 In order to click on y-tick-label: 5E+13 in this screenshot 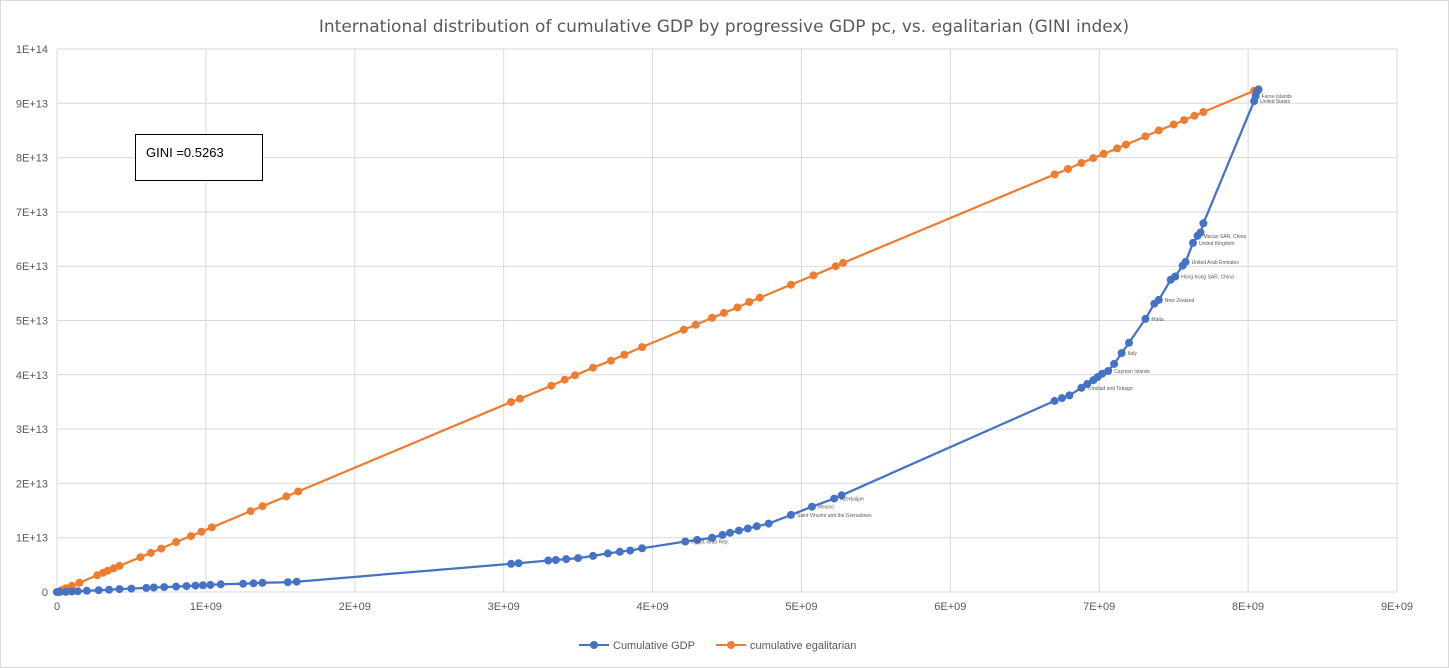, I will do `click(32, 322)`.